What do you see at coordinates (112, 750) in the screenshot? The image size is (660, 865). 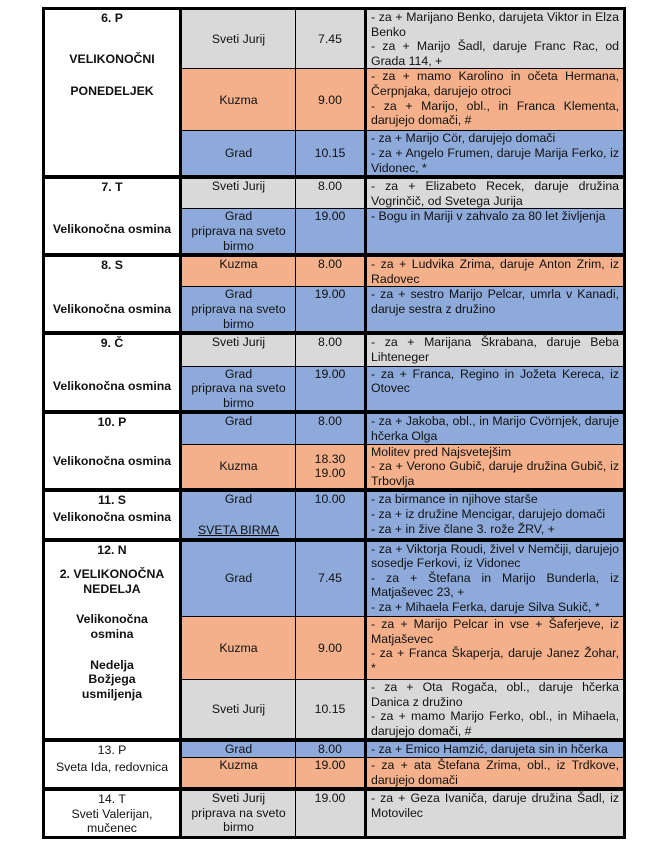 I see `day-title: 13. P` at bounding box center [112, 750].